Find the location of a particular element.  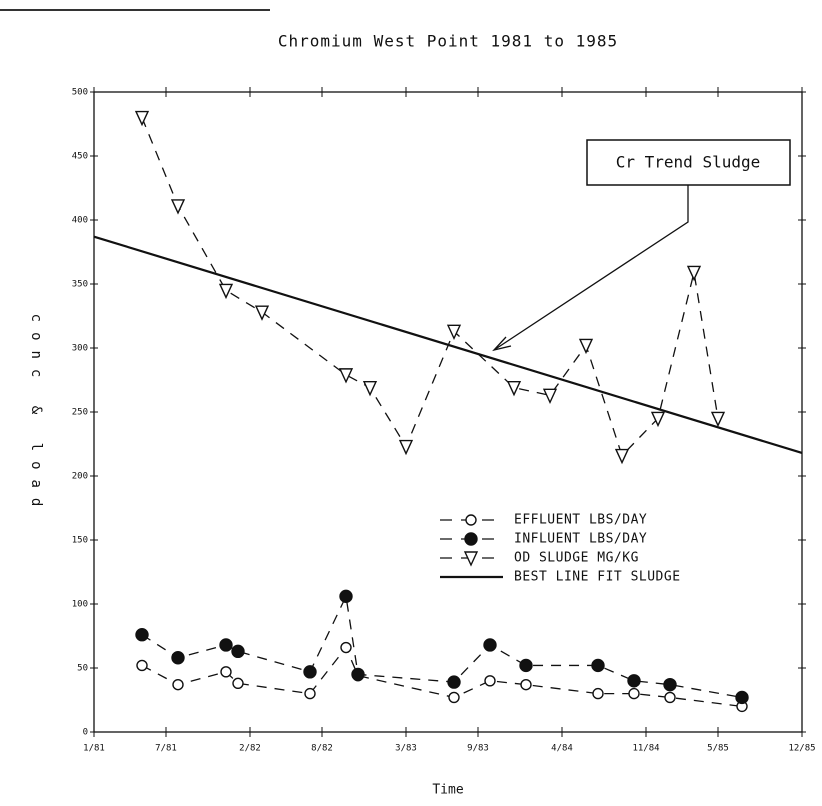

y-tick-label: 50 is located at coordinates (82, 669).